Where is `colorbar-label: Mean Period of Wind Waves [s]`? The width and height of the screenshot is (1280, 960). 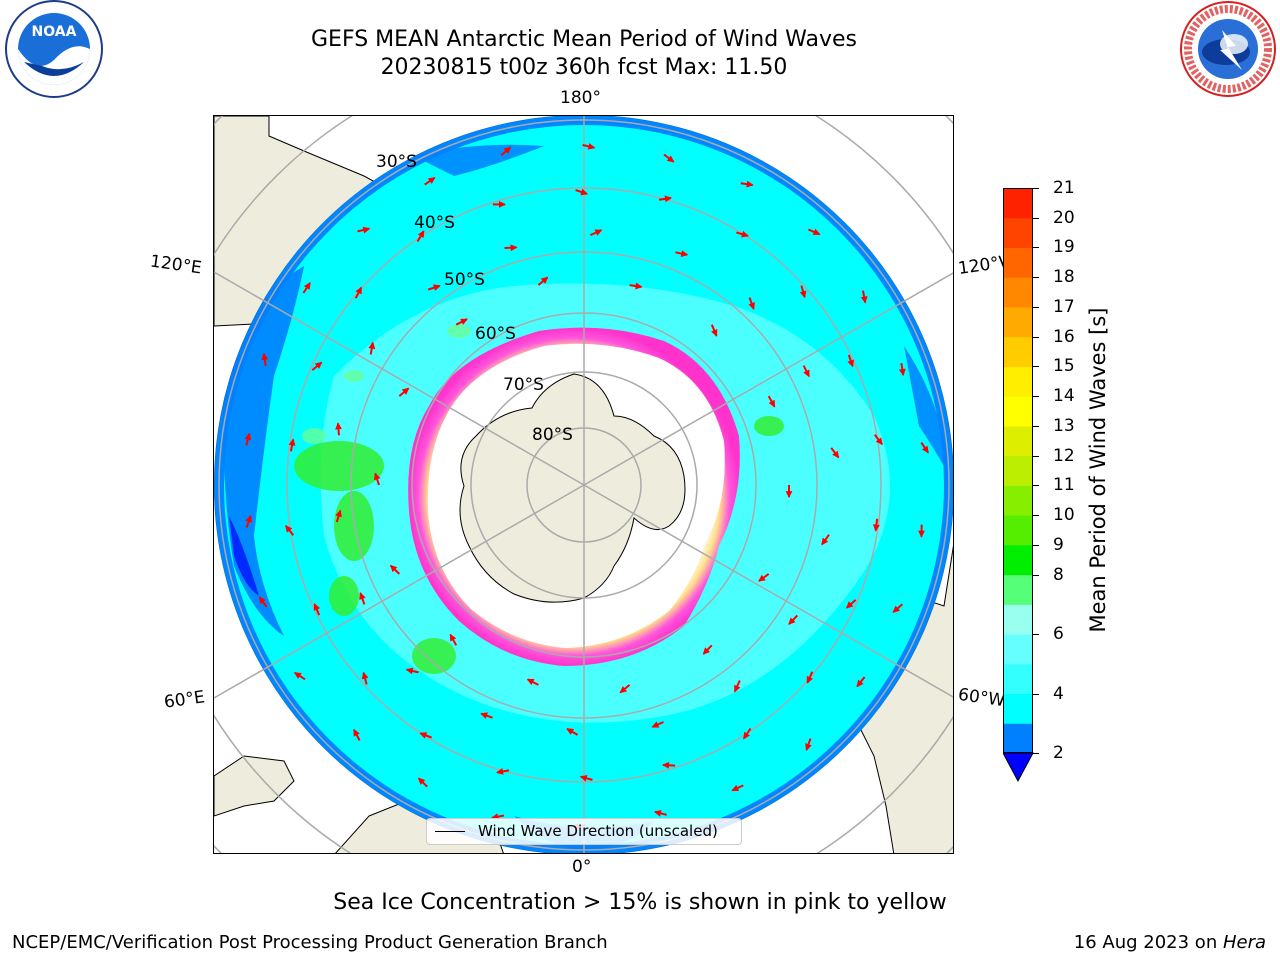
colorbar-label: Mean Period of Wind Waves [s] is located at coordinates (1098, 470).